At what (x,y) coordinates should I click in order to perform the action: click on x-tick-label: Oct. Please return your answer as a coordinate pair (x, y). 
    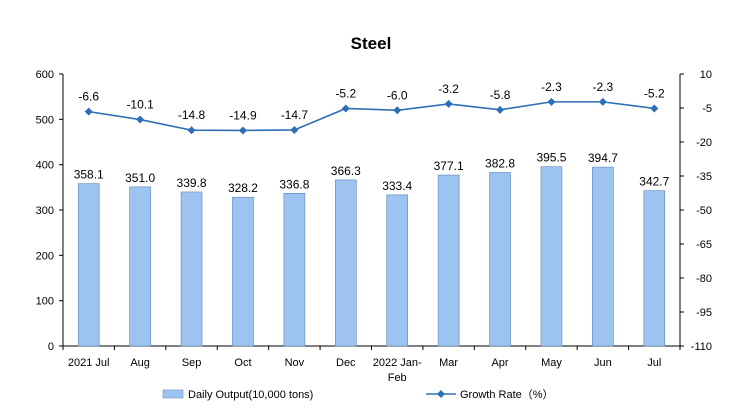
    Looking at the image, I should click on (242, 363).